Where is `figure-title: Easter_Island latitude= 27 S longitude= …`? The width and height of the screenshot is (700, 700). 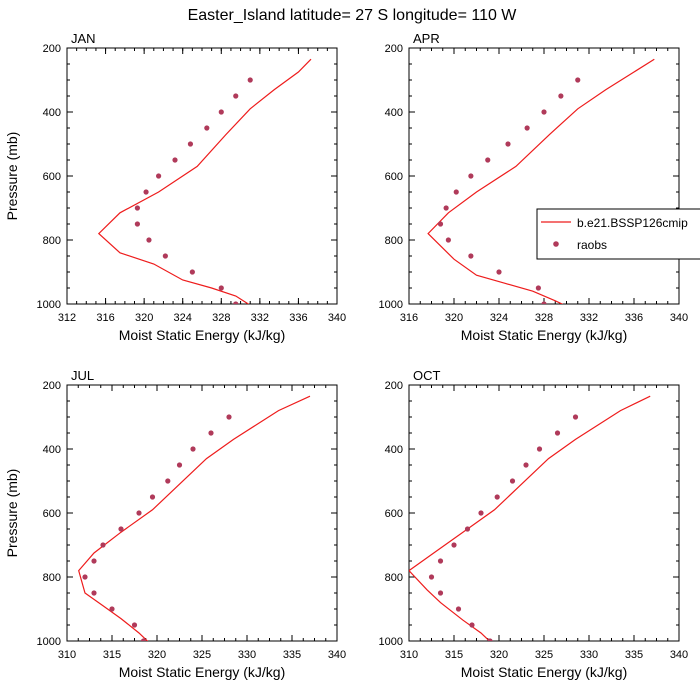 figure-title: Easter_Island latitude= 27 S longitude= … is located at coordinates (353, 15).